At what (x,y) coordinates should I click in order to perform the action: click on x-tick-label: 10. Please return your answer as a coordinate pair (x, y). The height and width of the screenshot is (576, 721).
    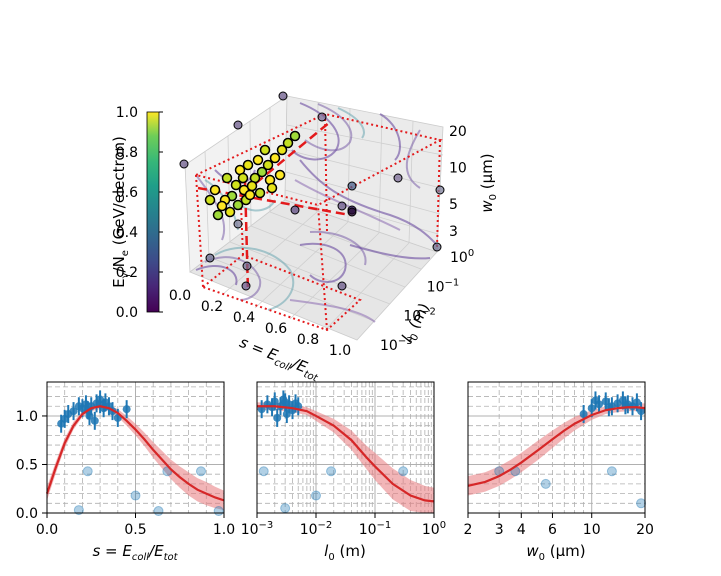
    Looking at the image, I should click on (592, 530).